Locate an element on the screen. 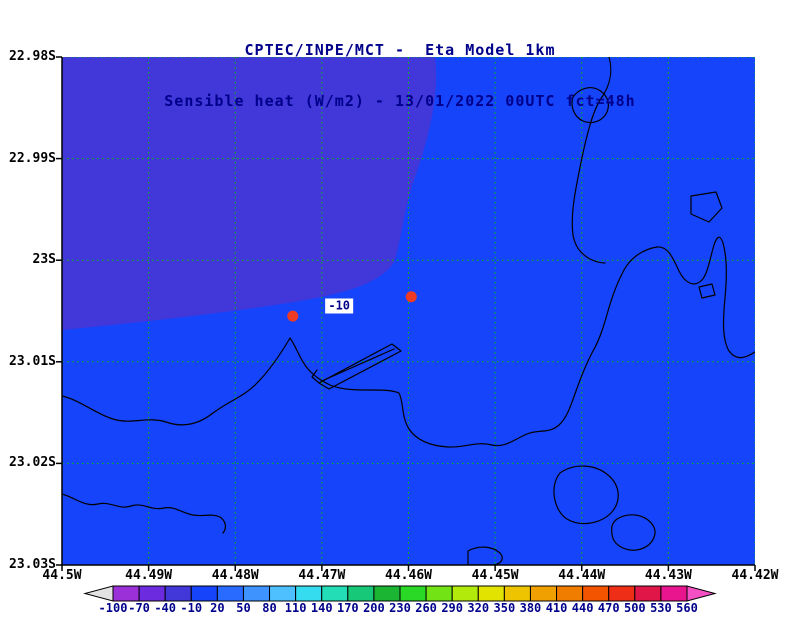 Image resolution: width=800 pixels, height=618 pixels. colorbar-under-arrow is located at coordinates (98, 593).